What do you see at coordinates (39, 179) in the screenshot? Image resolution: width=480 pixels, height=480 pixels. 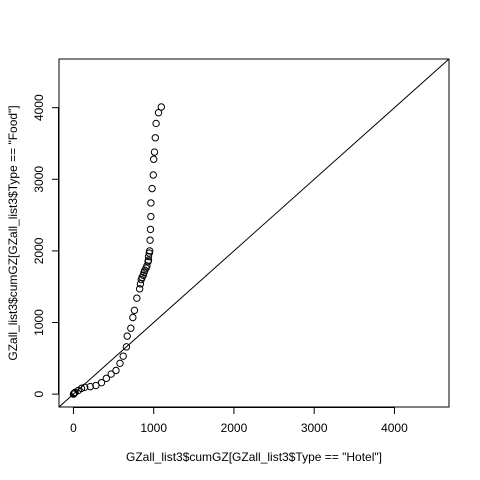 I see `y-tick-label: 3000` at bounding box center [39, 179].